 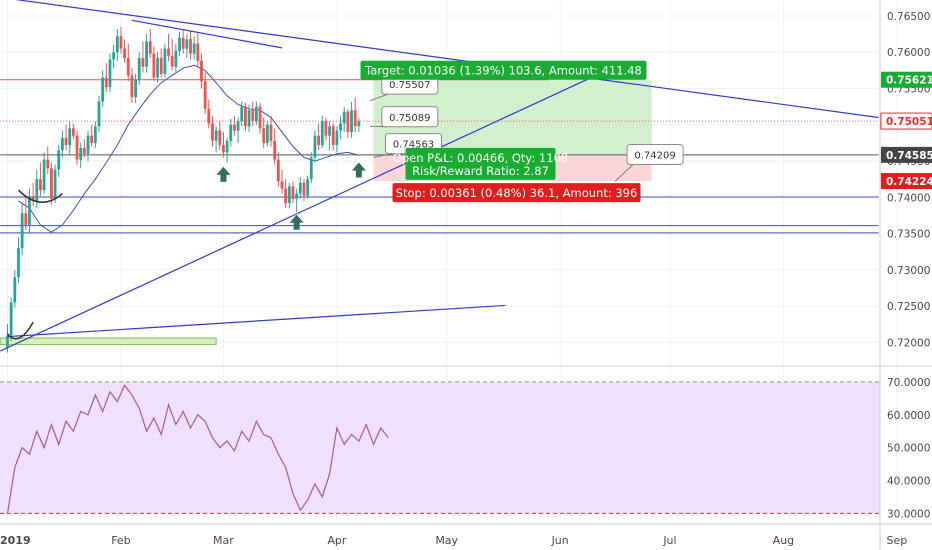 What do you see at coordinates (908, 482) in the screenshot?
I see `rsi-tick-label: 40.0000` at bounding box center [908, 482].